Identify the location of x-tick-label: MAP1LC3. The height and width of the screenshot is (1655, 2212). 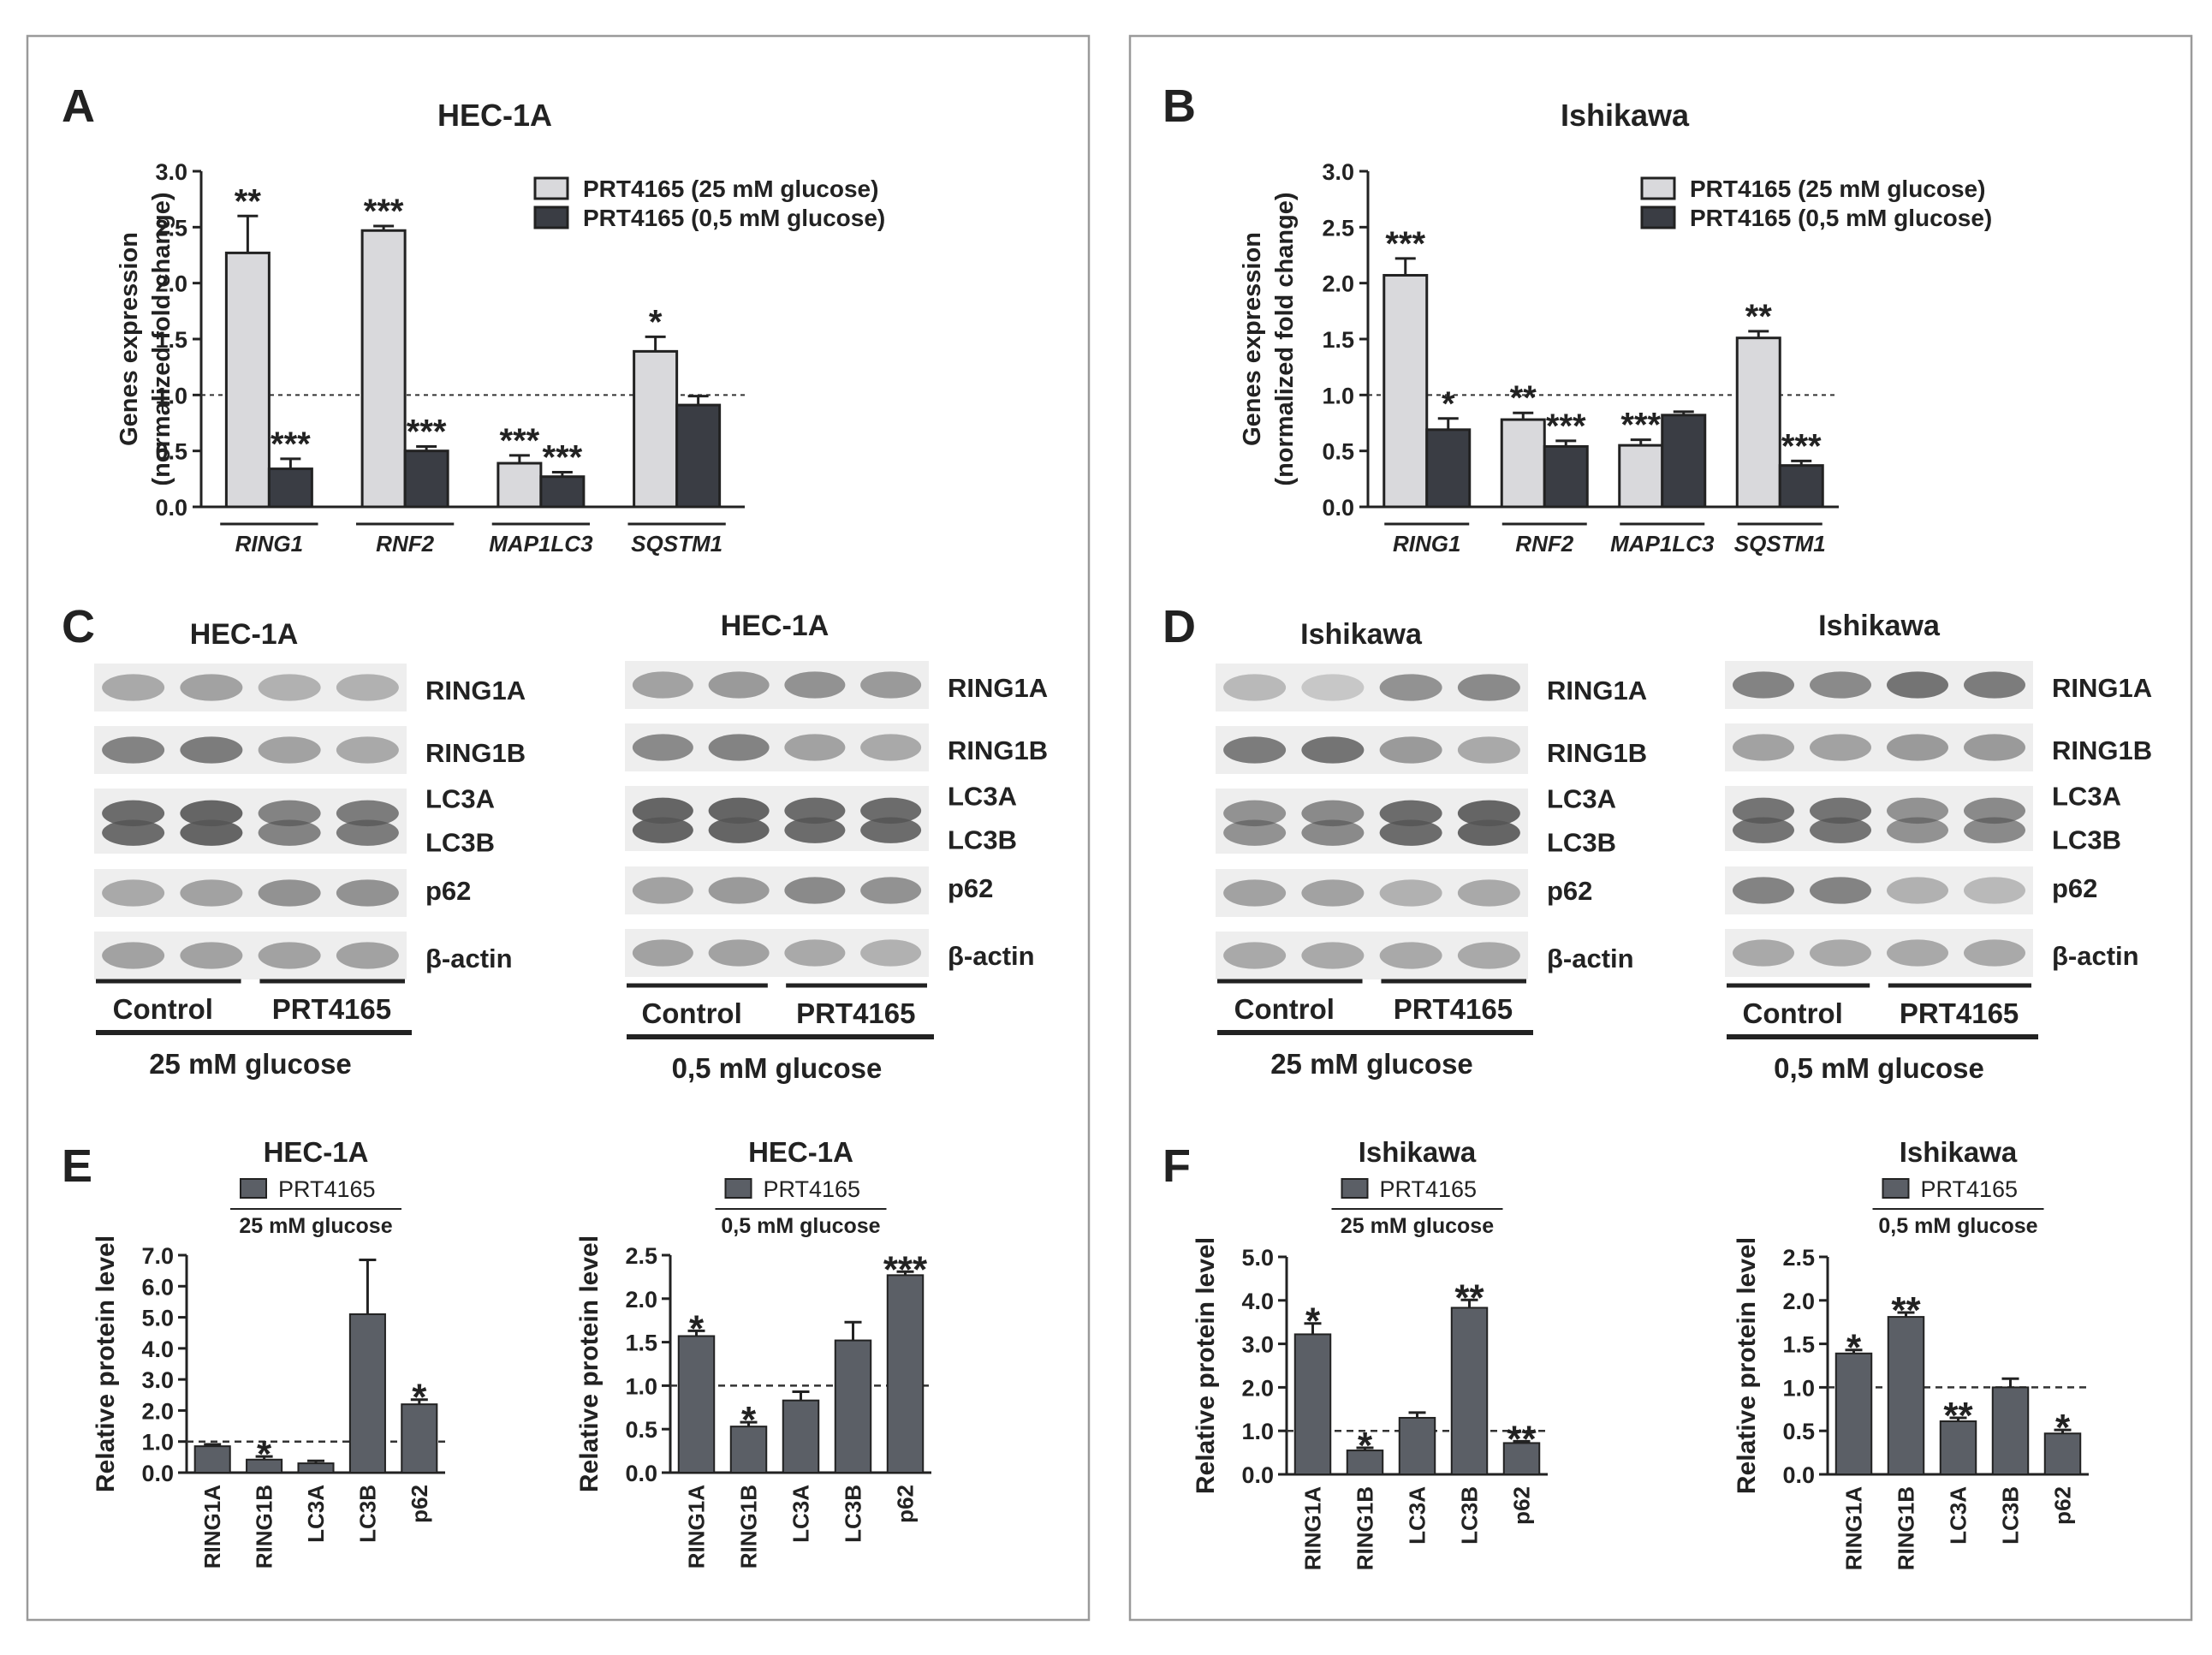
(1662, 544).